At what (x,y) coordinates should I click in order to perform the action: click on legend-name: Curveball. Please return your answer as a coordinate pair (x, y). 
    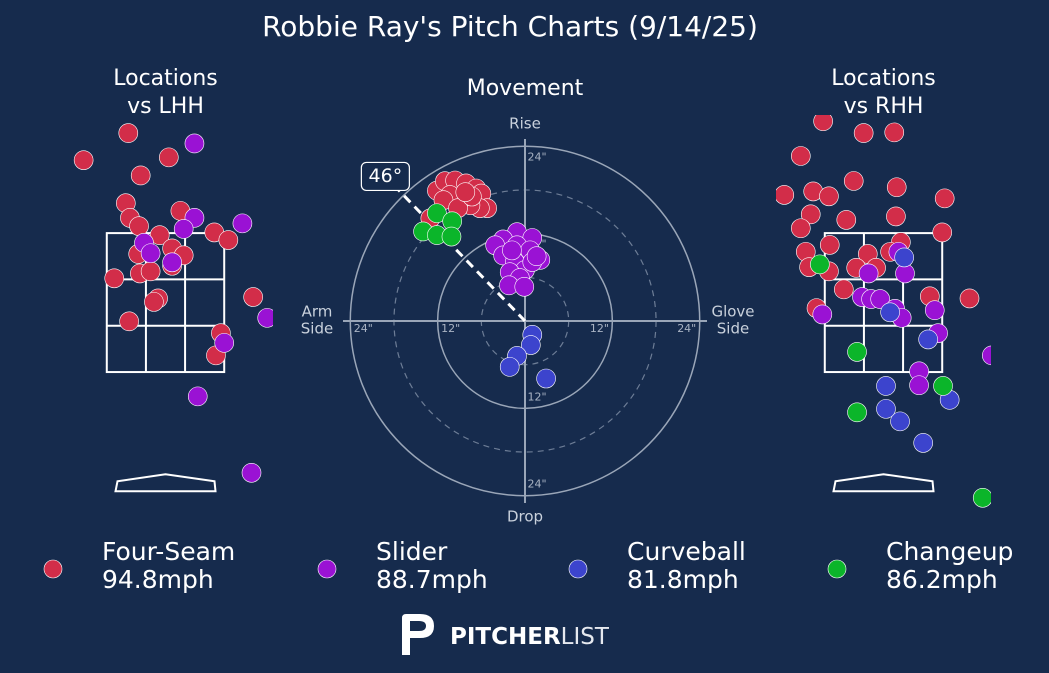
    Looking at the image, I should click on (686, 551).